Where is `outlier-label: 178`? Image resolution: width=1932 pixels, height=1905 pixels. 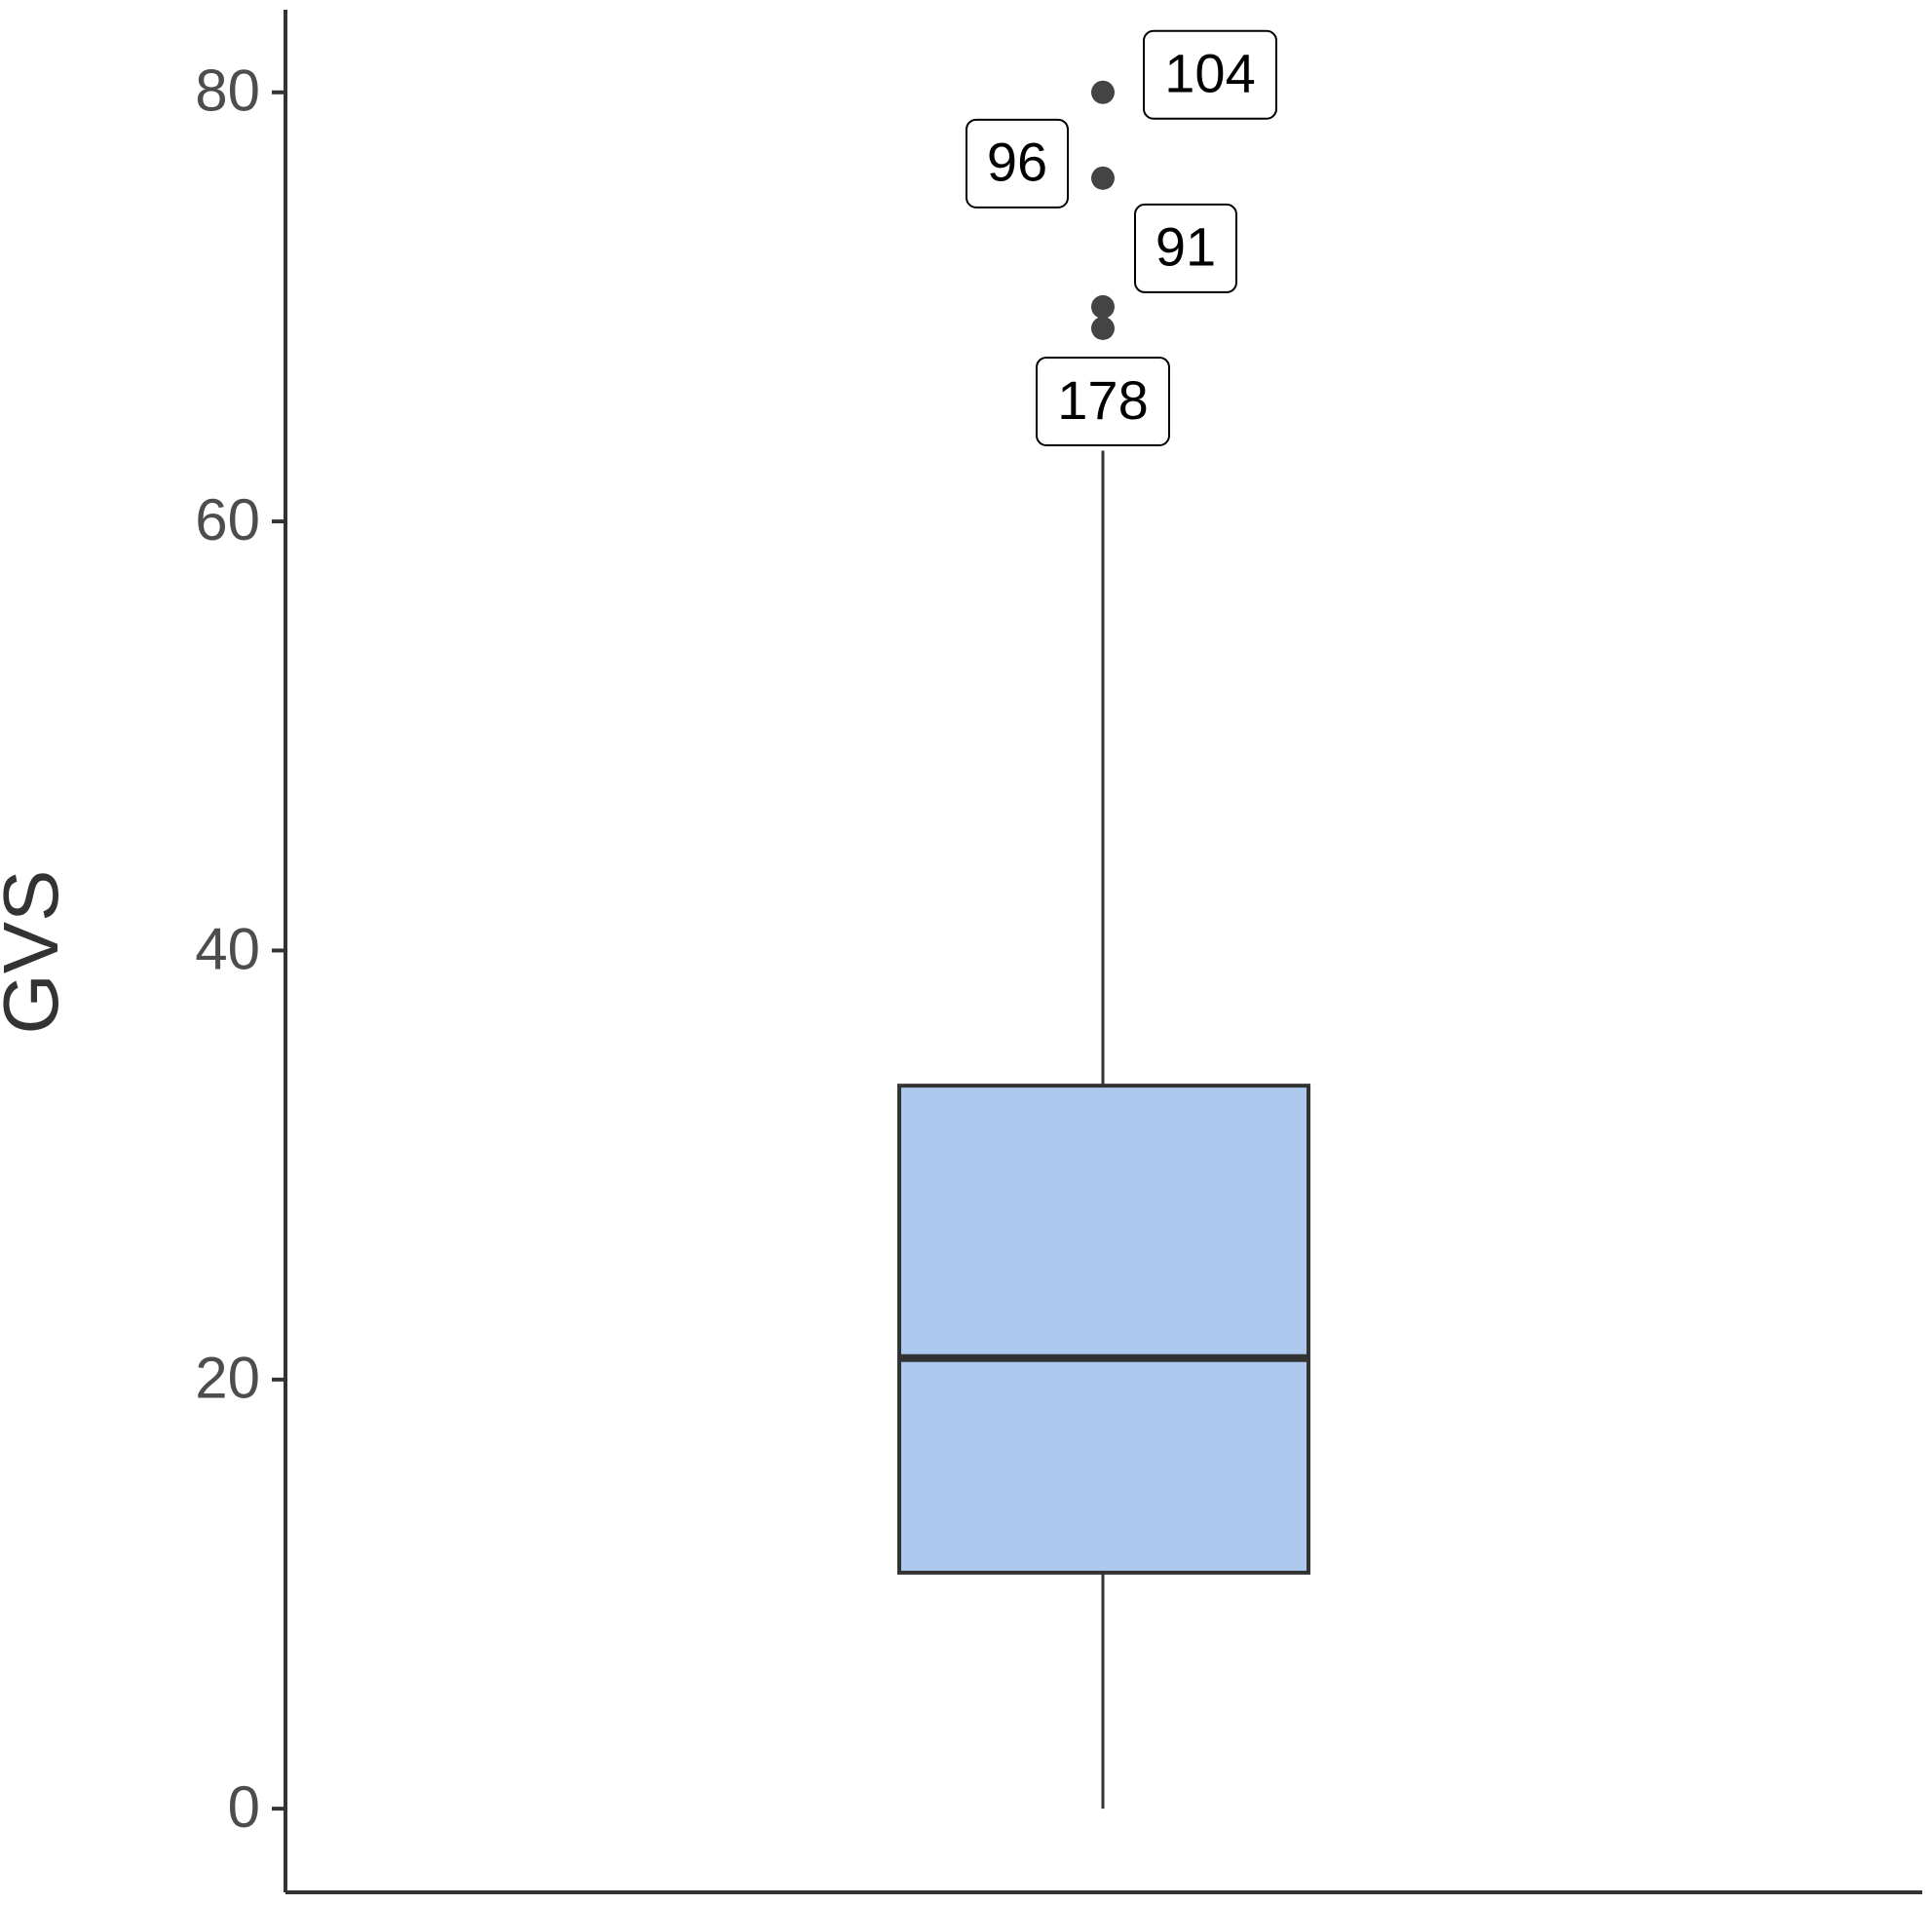
outlier-label: 178 is located at coordinates (1102, 400).